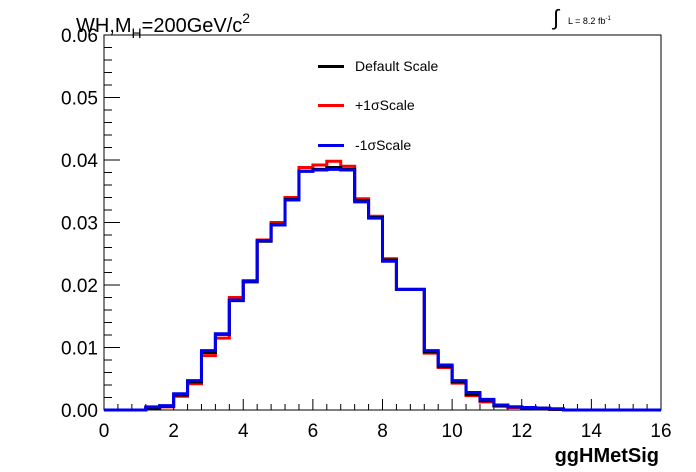 The image size is (696, 472). Describe the element at coordinates (136, 33) in the screenshot. I see `title-subscript: H` at that location.